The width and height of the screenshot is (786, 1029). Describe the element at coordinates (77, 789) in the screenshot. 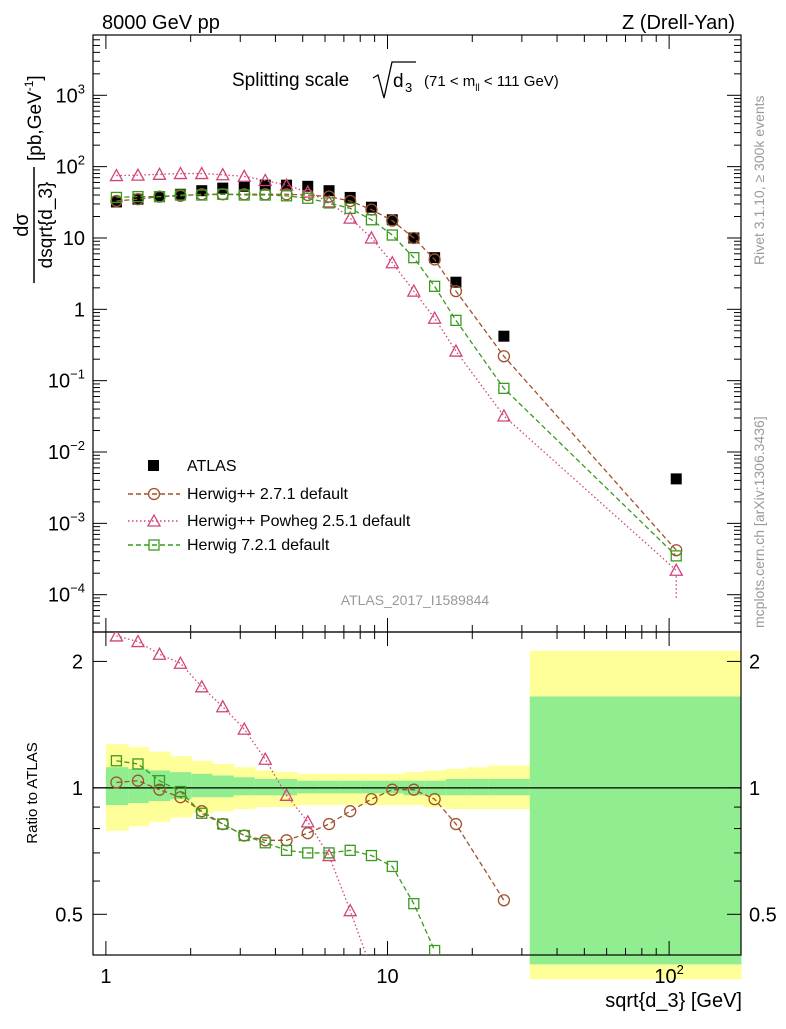

I see `ratio-y-tick-label: 1` at that location.